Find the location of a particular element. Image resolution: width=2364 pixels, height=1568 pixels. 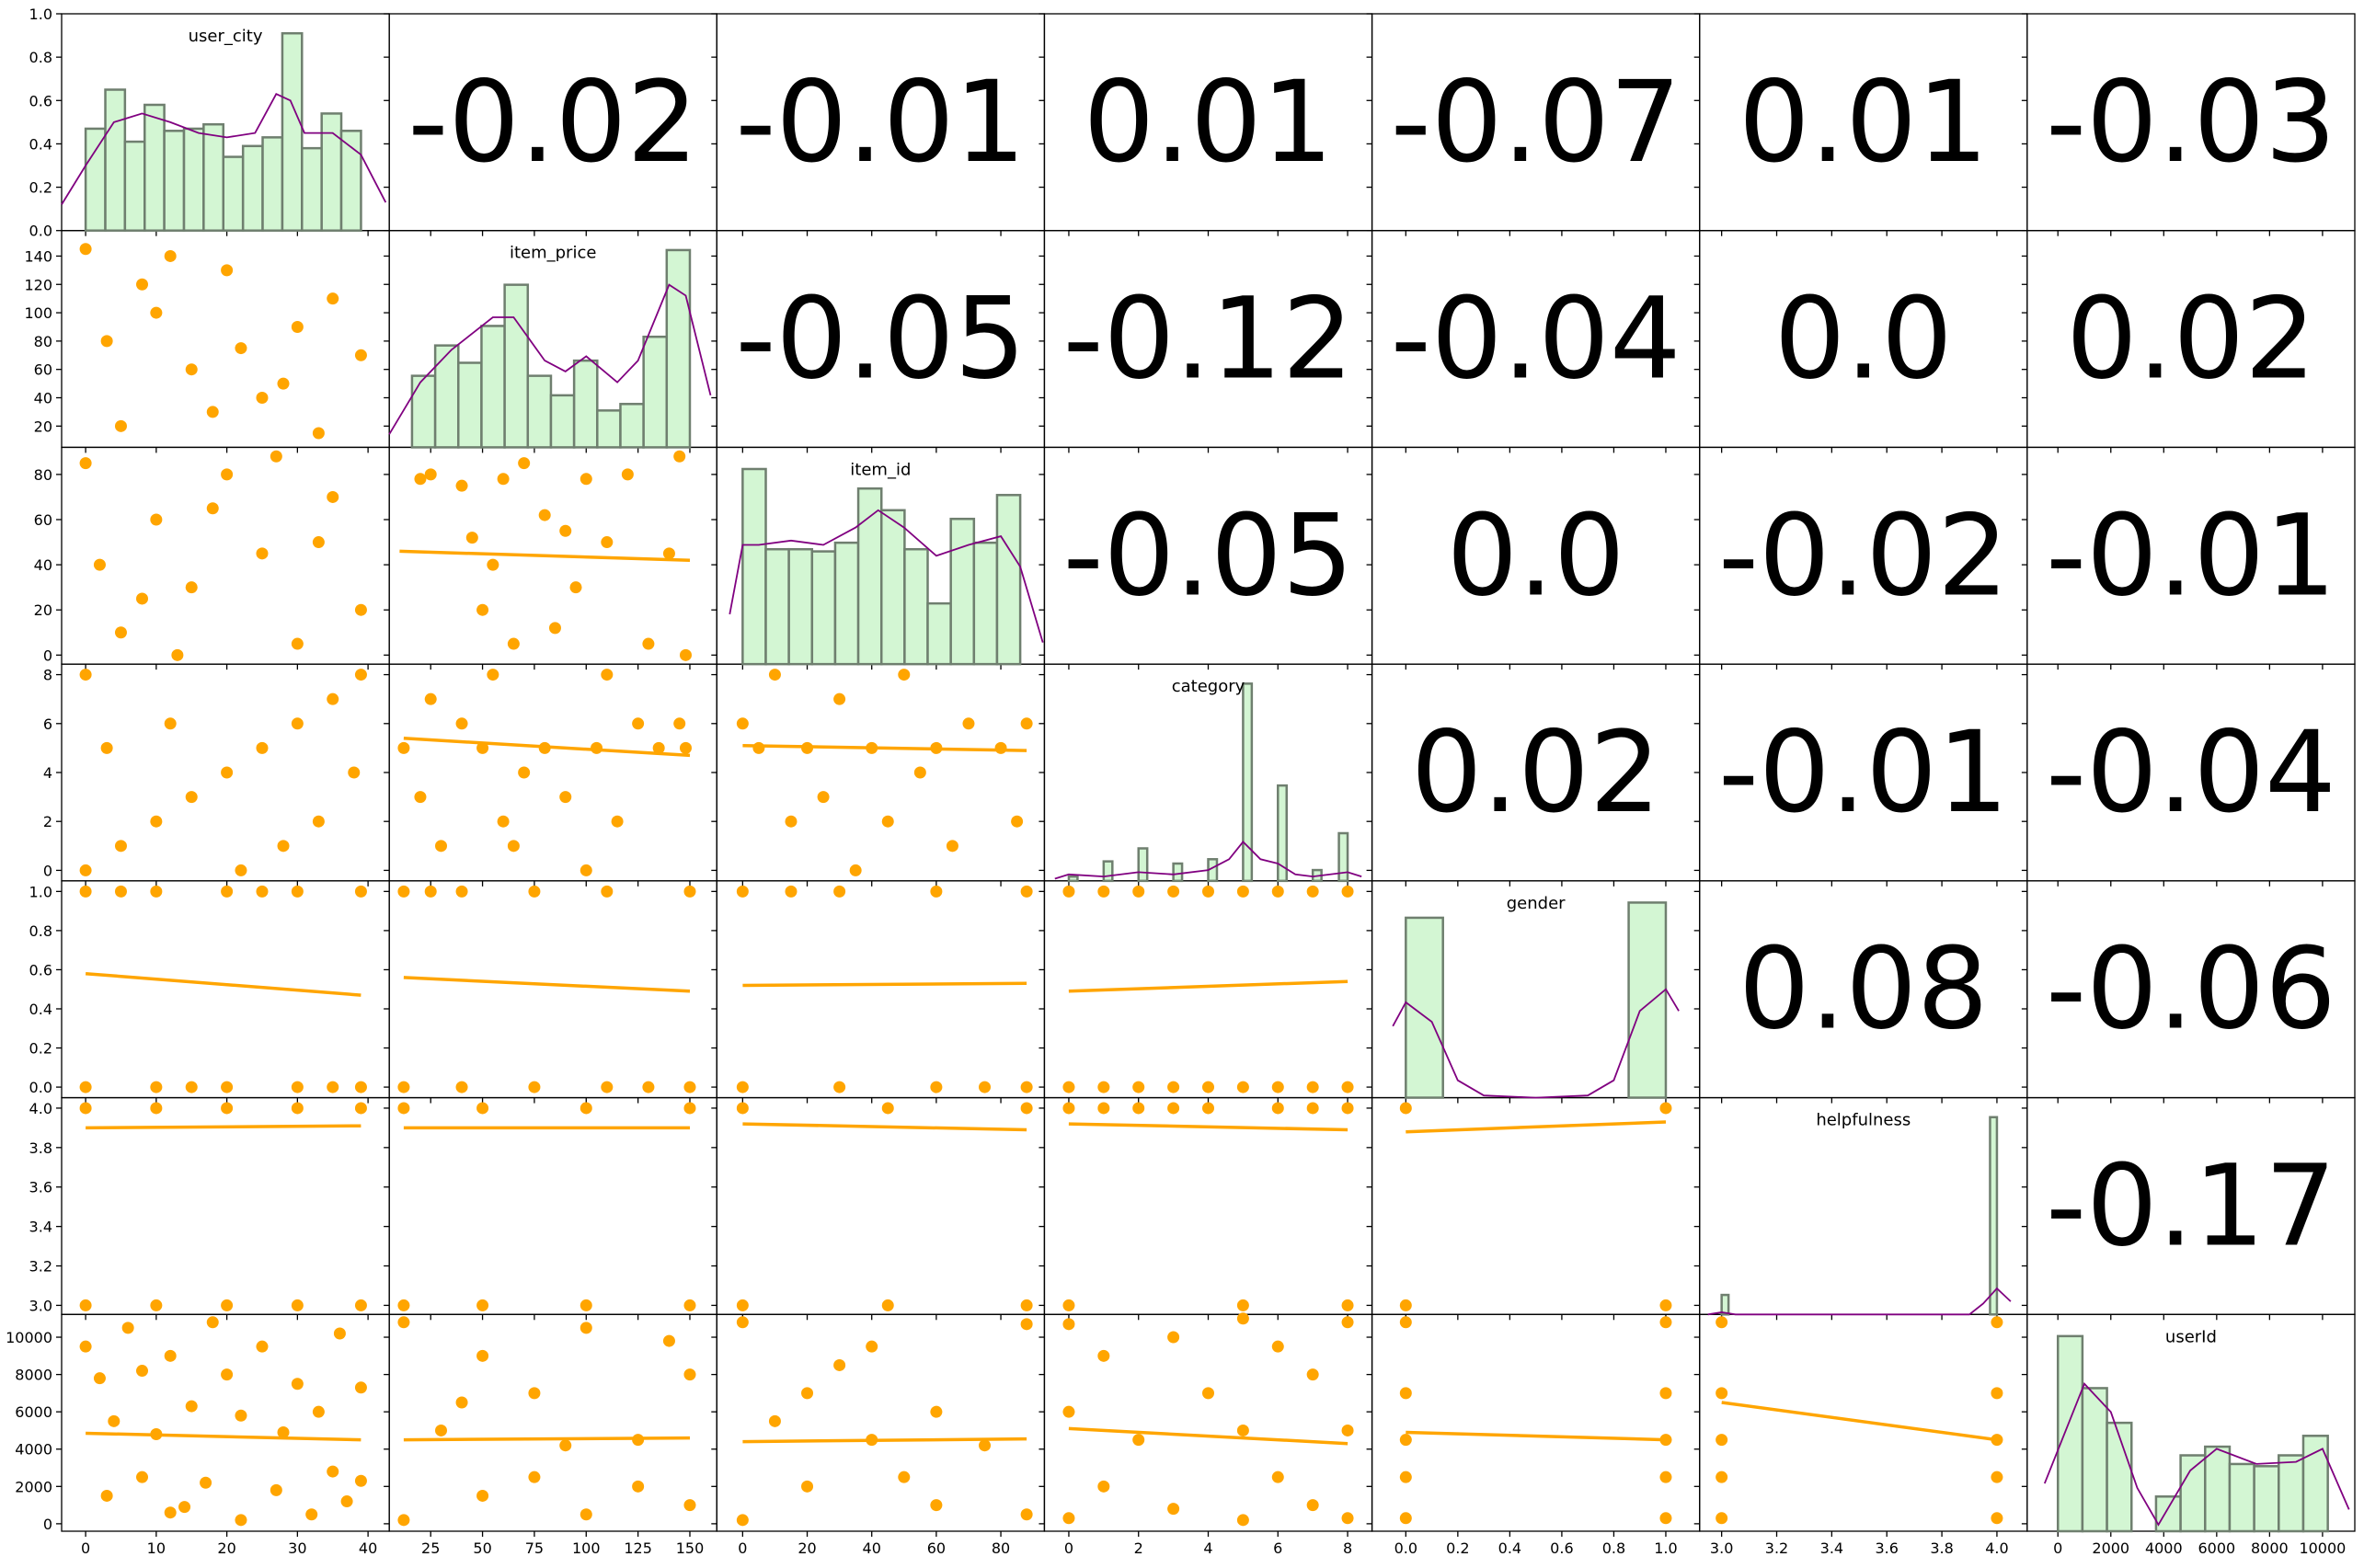

y-tick-label: 10000 is located at coordinates (29, 1337).